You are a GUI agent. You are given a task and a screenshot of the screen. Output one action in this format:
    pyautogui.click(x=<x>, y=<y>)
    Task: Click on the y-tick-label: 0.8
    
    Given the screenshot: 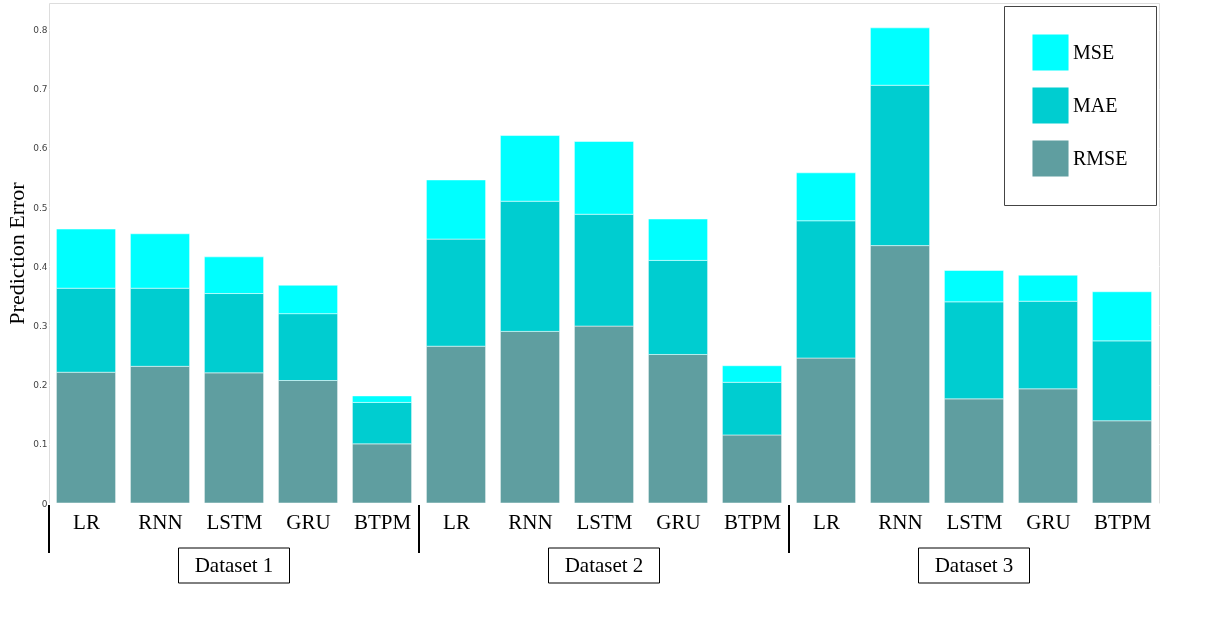 What is the action you would take?
    pyautogui.click(x=40, y=30)
    